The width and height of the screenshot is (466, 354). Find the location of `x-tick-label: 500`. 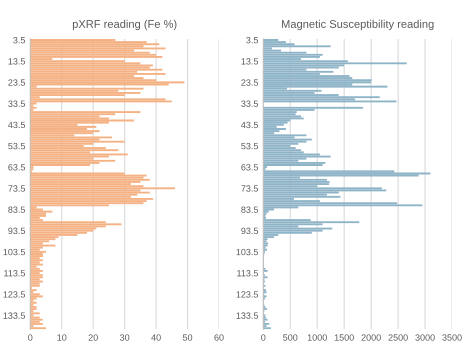

x-tick-label: 500 is located at coordinates (290, 337).